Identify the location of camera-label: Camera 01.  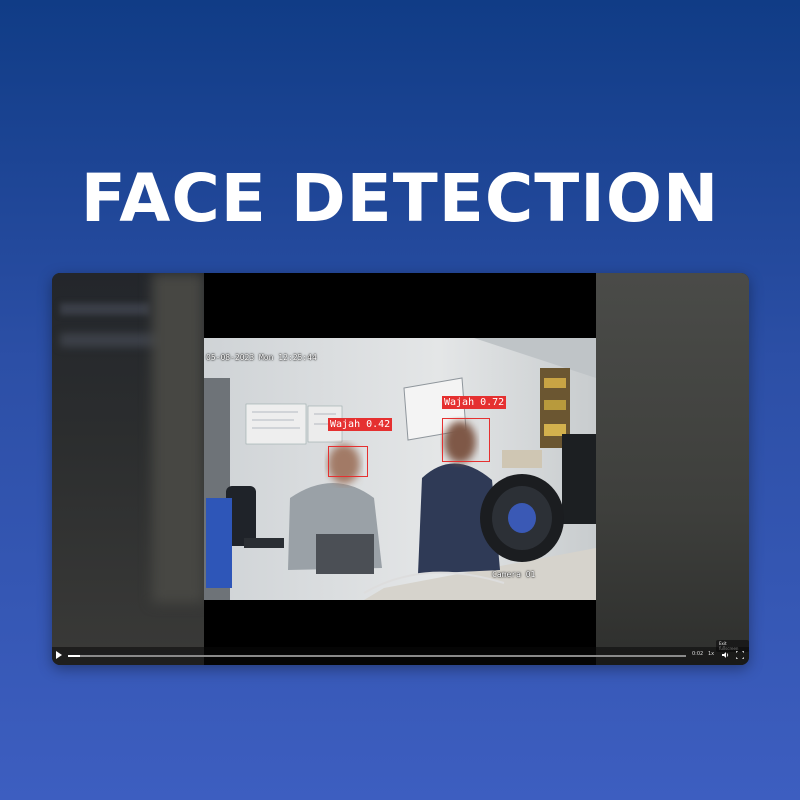
(514, 574).